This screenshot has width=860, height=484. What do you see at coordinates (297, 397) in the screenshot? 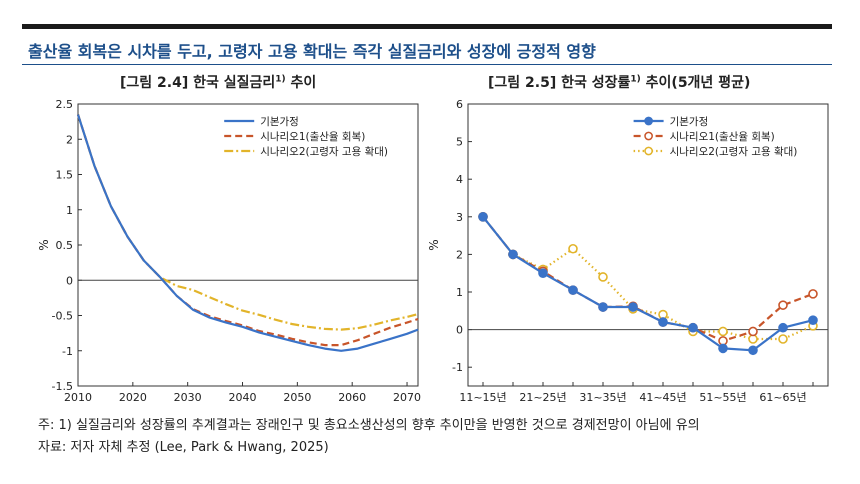
I see `x-tick-label: 2050` at bounding box center [297, 397].